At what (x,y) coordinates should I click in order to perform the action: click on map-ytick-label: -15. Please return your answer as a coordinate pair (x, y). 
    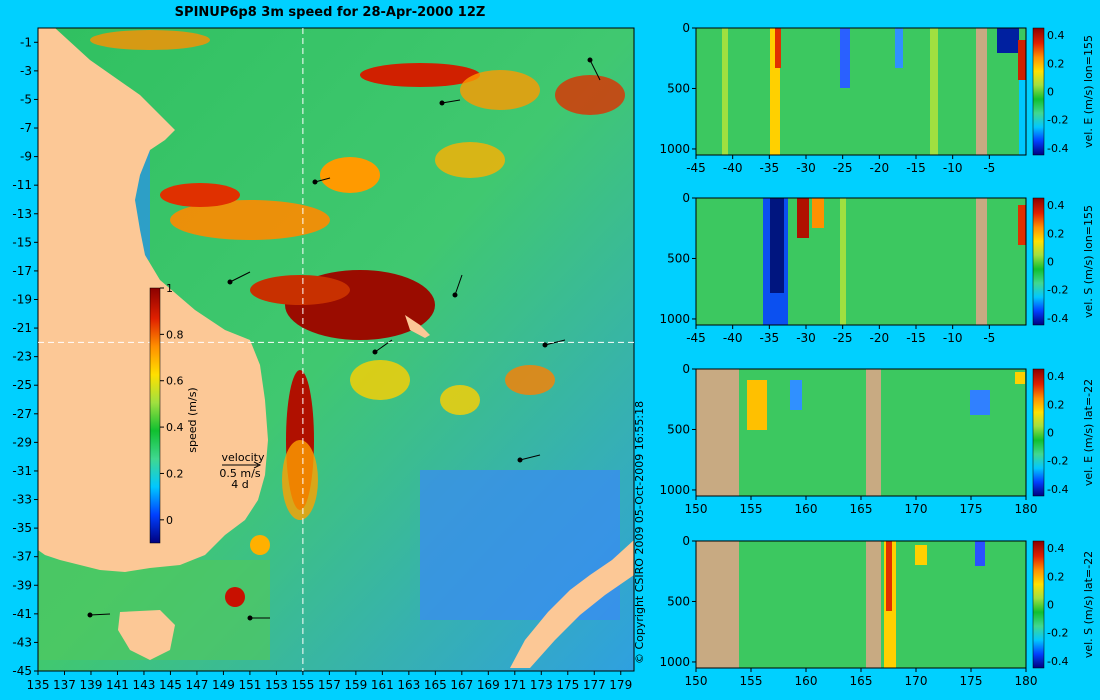
    Looking at the image, I should click on (22, 242).